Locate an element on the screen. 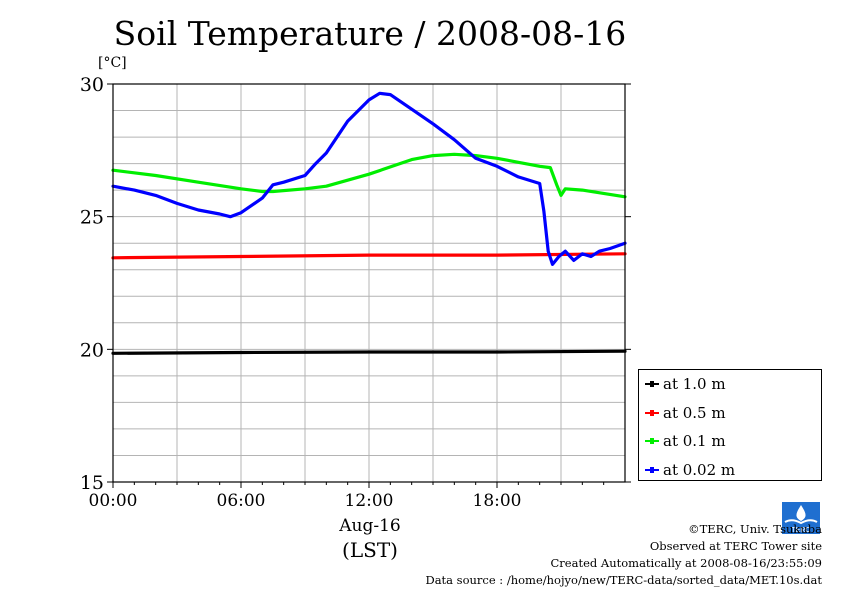  terc-logo-icon: TERC is located at coordinates (801, 518).